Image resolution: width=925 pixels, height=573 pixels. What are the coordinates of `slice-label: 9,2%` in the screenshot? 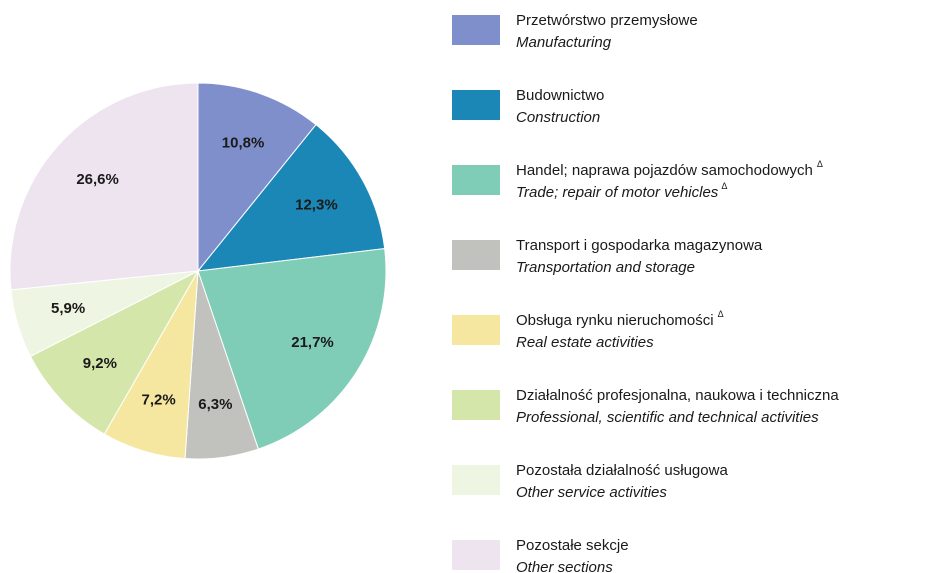 It's located at (100, 363).